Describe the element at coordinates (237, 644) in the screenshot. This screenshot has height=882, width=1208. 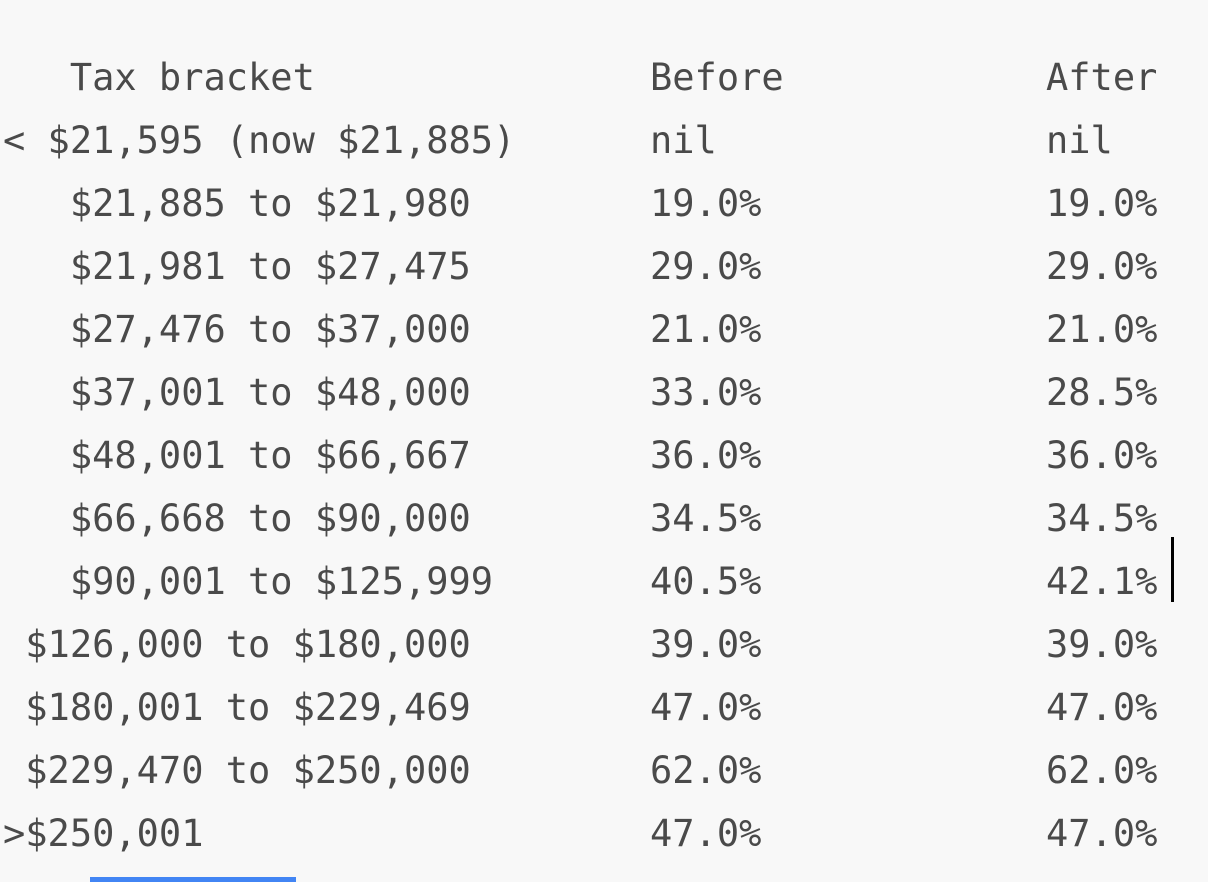
I see `bracket-cell: $126,000 to $180,000` at that location.